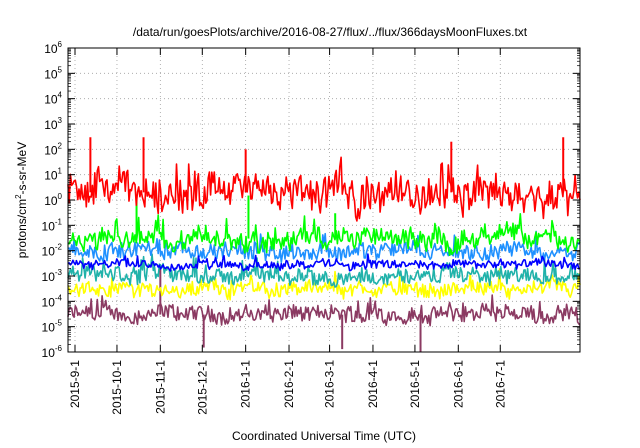 The image size is (640, 448). What do you see at coordinates (52, 251) in the screenshot?
I see `y-tick-label: 10⁻²` at bounding box center [52, 251].